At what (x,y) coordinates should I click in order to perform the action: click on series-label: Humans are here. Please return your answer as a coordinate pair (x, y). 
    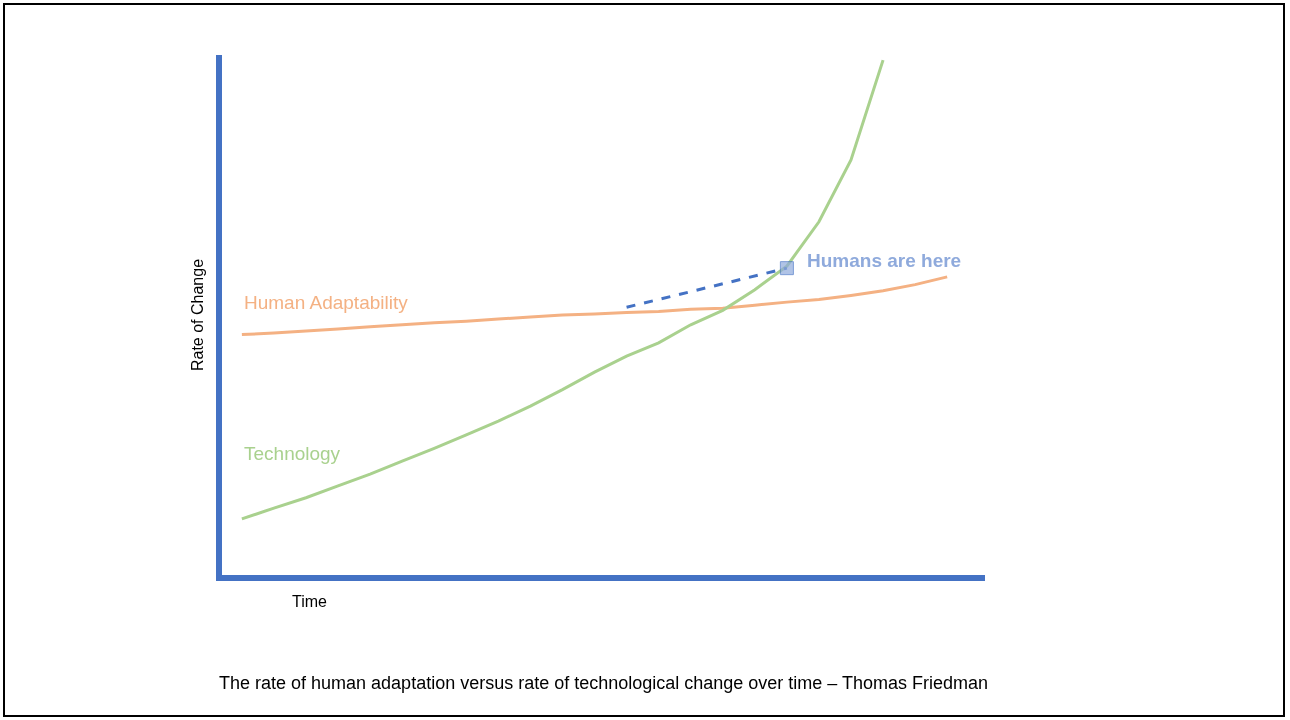
    Looking at the image, I should click on (884, 260).